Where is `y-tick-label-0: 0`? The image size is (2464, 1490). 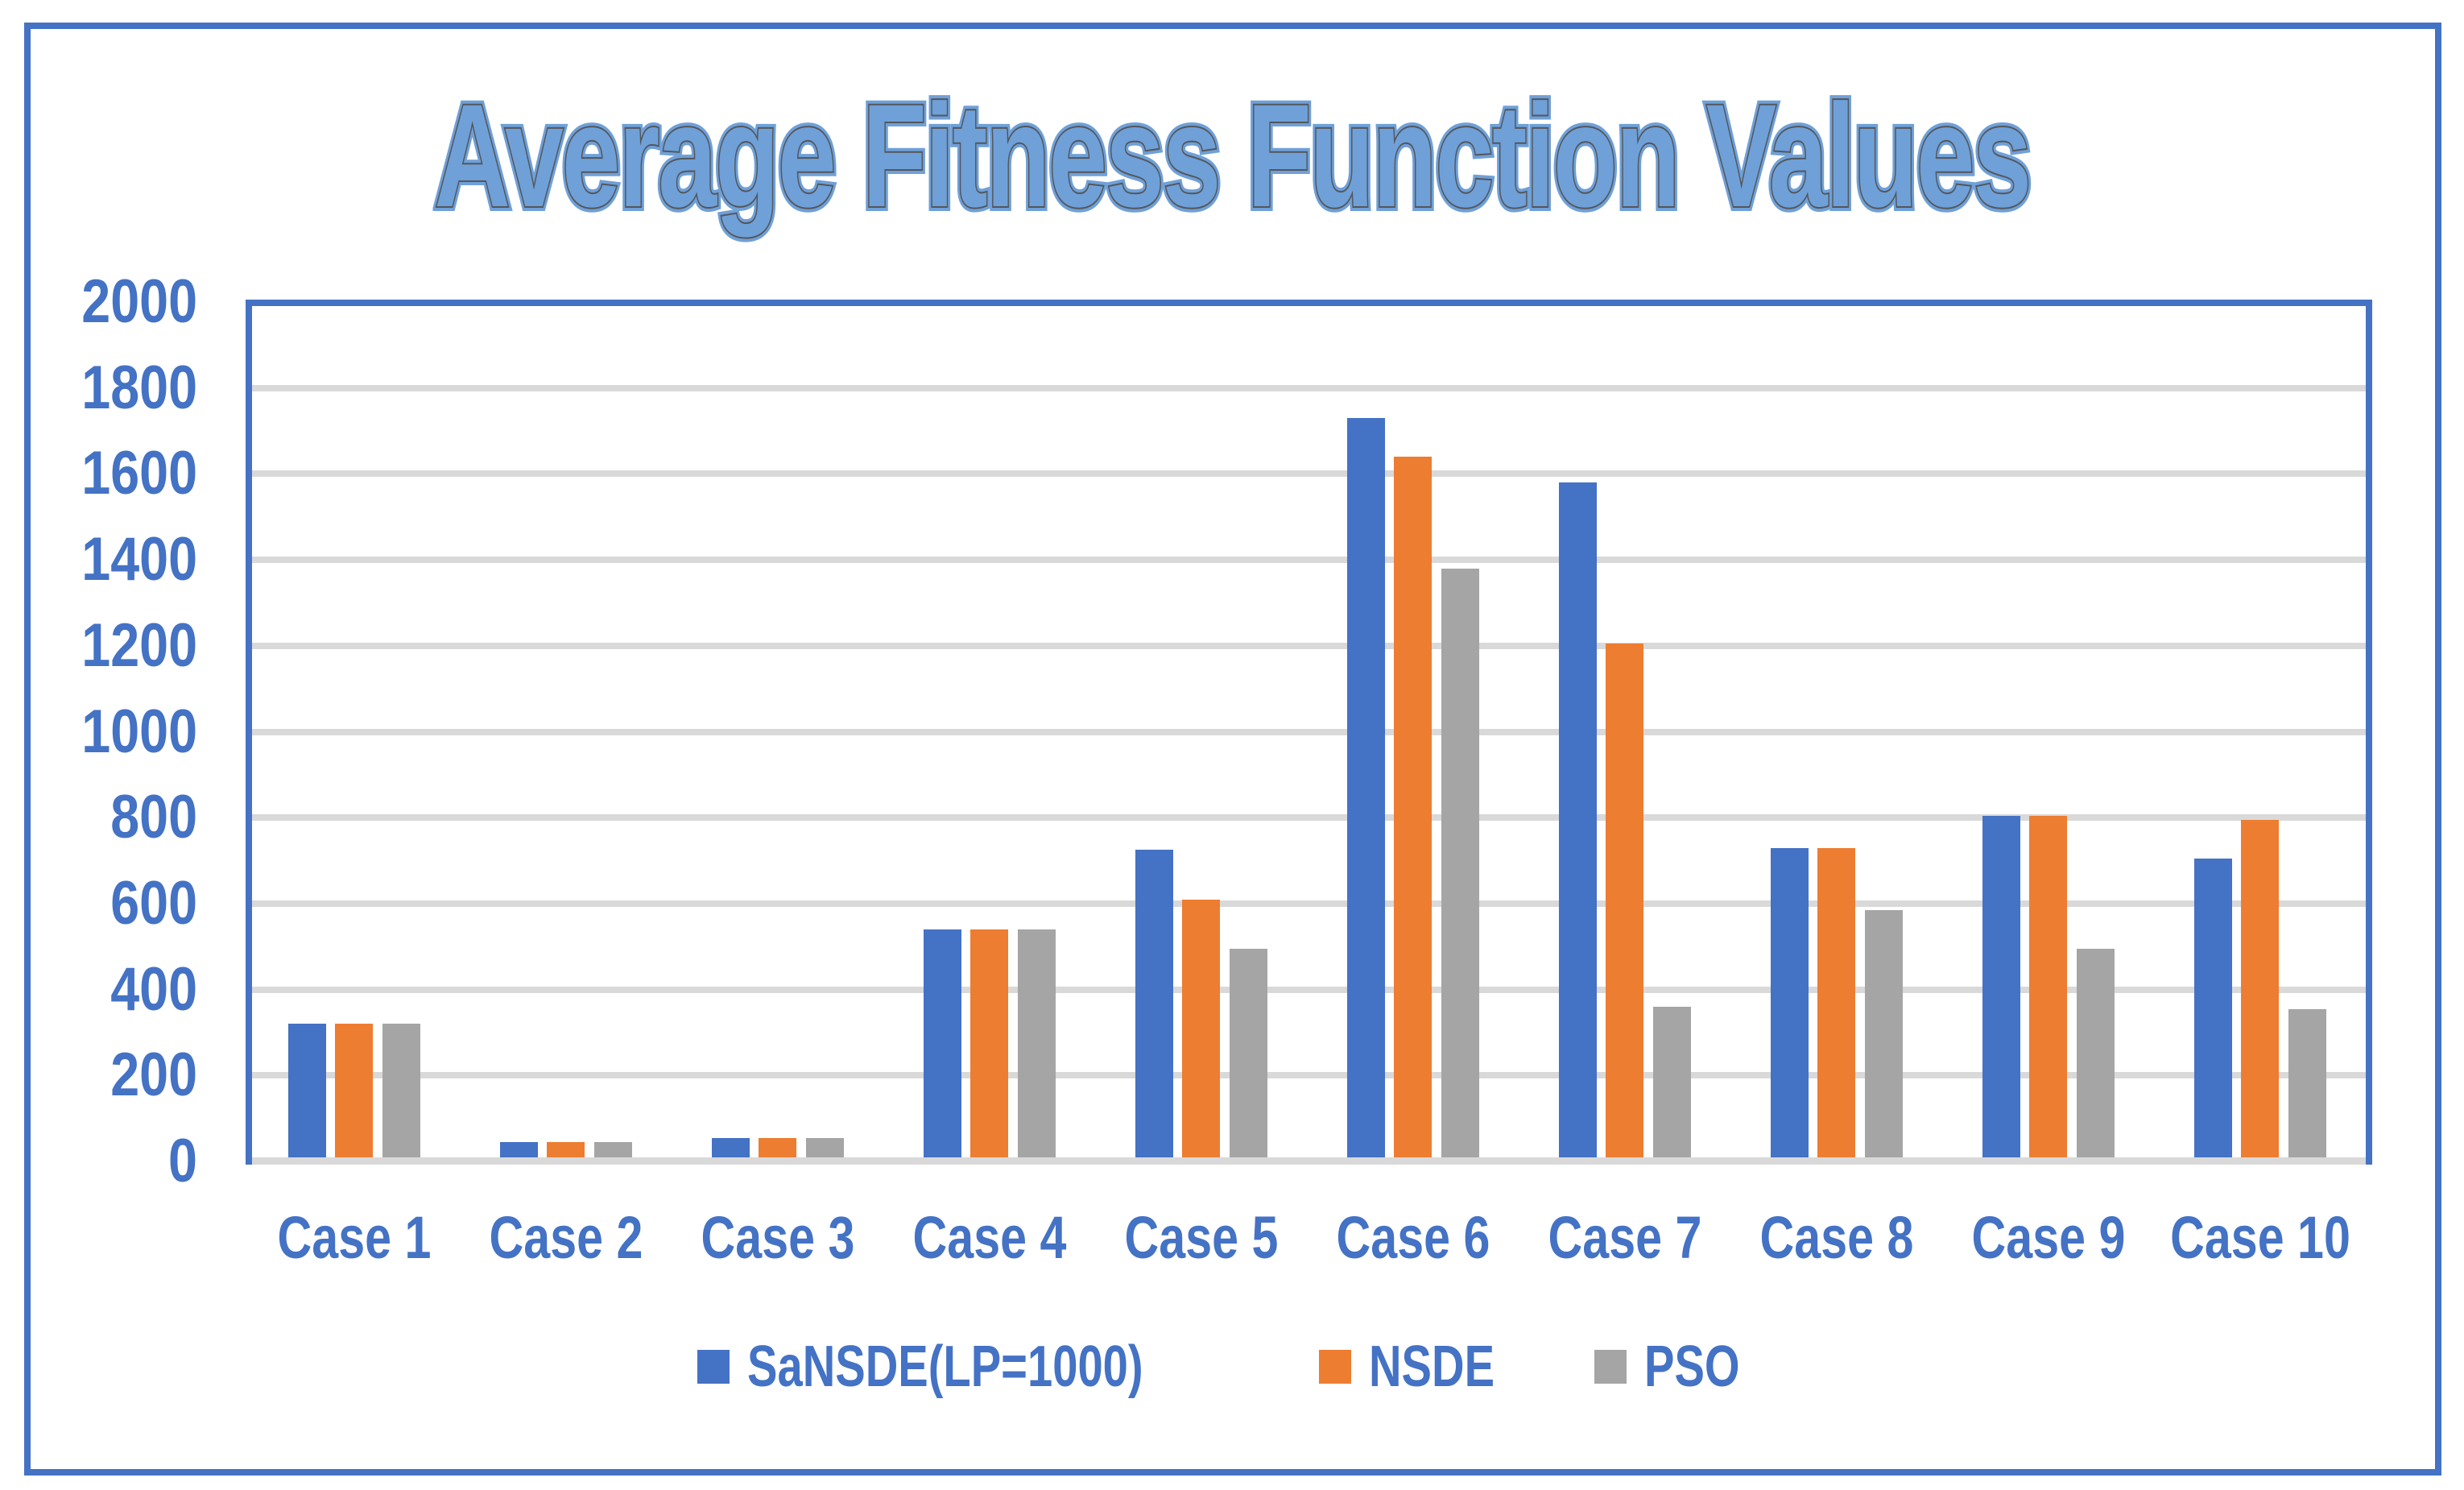 y-tick-label-0: 0 is located at coordinates (182, 1161).